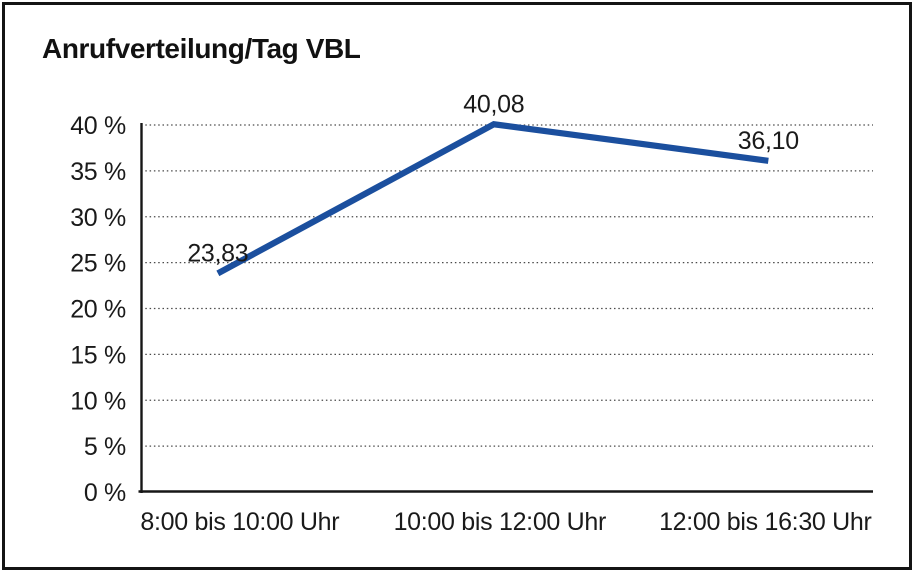 The height and width of the screenshot is (576, 915). What do you see at coordinates (768, 141) in the screenshot?
I see `data-point-label: 36,10` at bounding box center [768, 141].